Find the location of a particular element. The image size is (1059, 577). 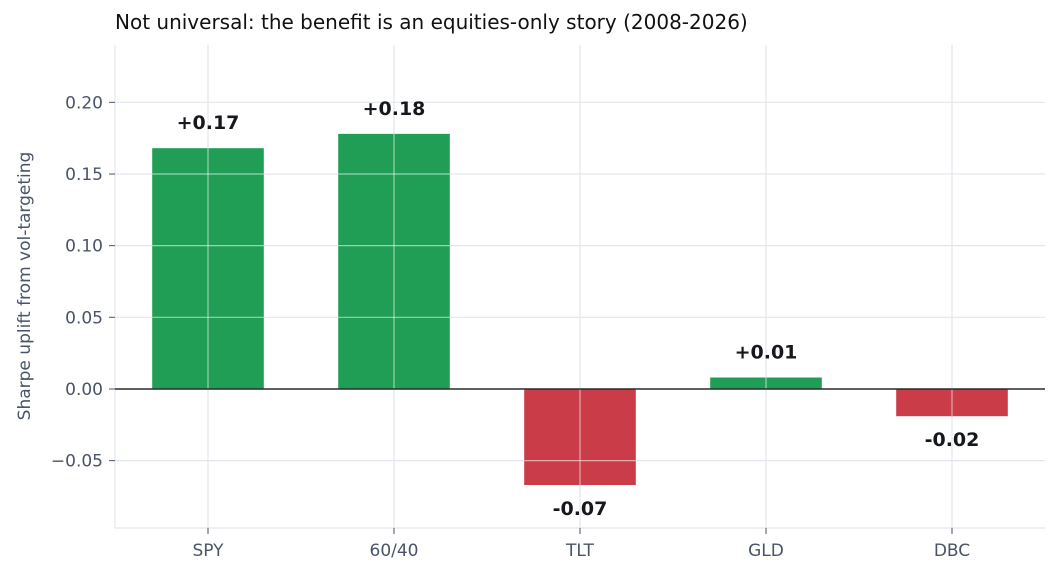

y-tick-label: 0.20 is located at coordinates (84, 103).